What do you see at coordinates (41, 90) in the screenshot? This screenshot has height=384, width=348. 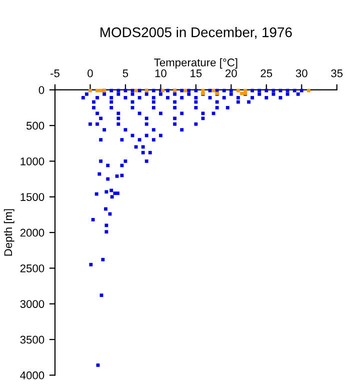 I see `y-tick-label: 0` at bounding box center [41, 90].